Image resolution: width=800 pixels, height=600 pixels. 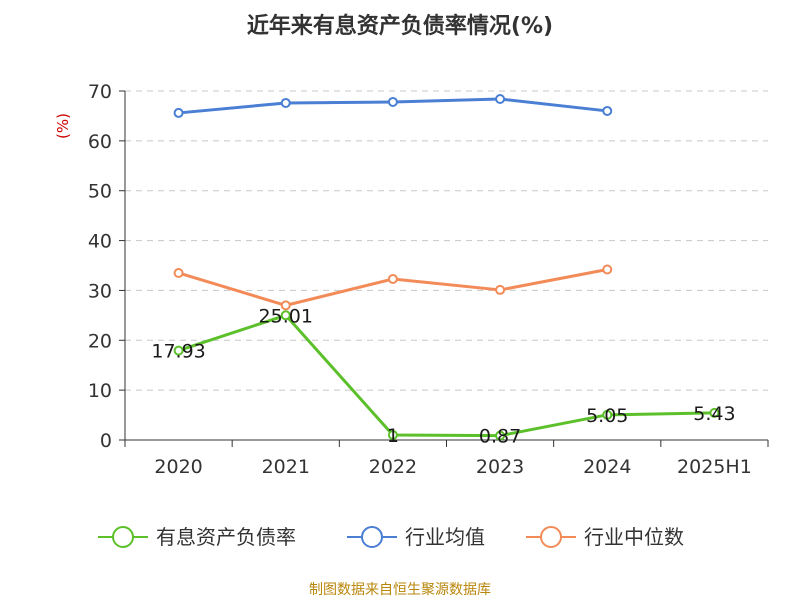 What do you see at coordinates (100, 142) in the screenshot?
I see `y-tick-label: 60` at bounding box center [100, 142].